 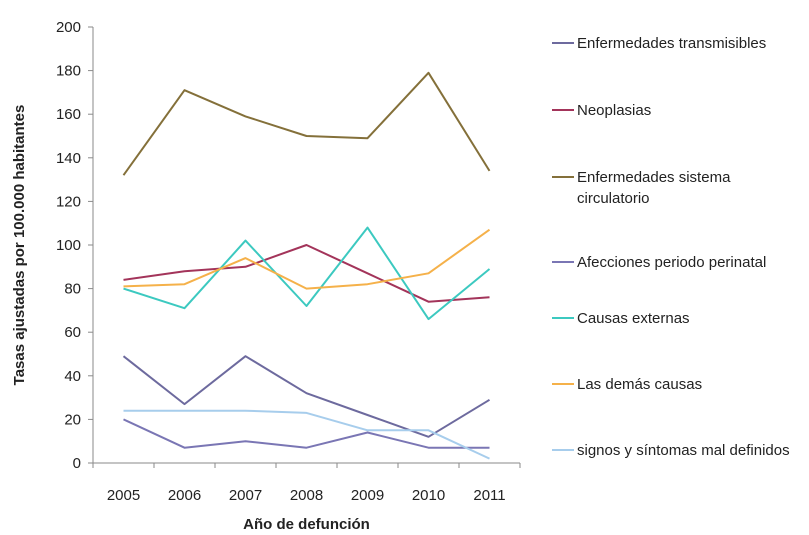 What do you see at coordinates (672, 262) in the screenshot?
I see `legend-label: Afecciones periodo perinatal` at bounding box center [672, 262].